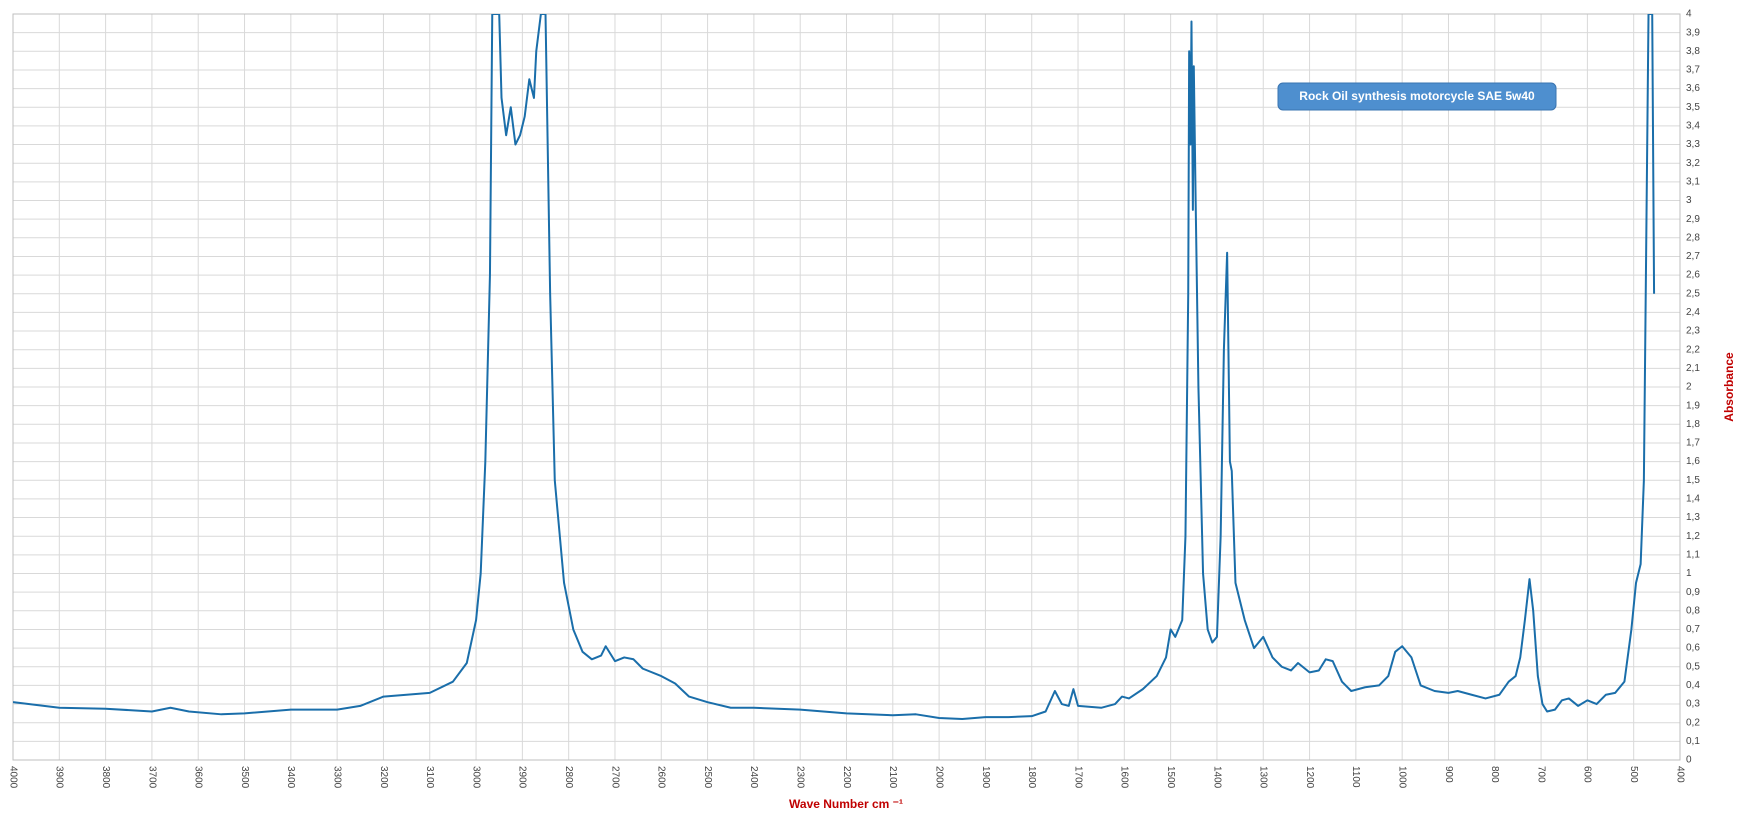 This screenshot has height=822, width=1745. What do you see at coordinates (1693, 610) in the screenshot?
I see `y-tick-label: 0,8` at bounding box center [1693, 610].